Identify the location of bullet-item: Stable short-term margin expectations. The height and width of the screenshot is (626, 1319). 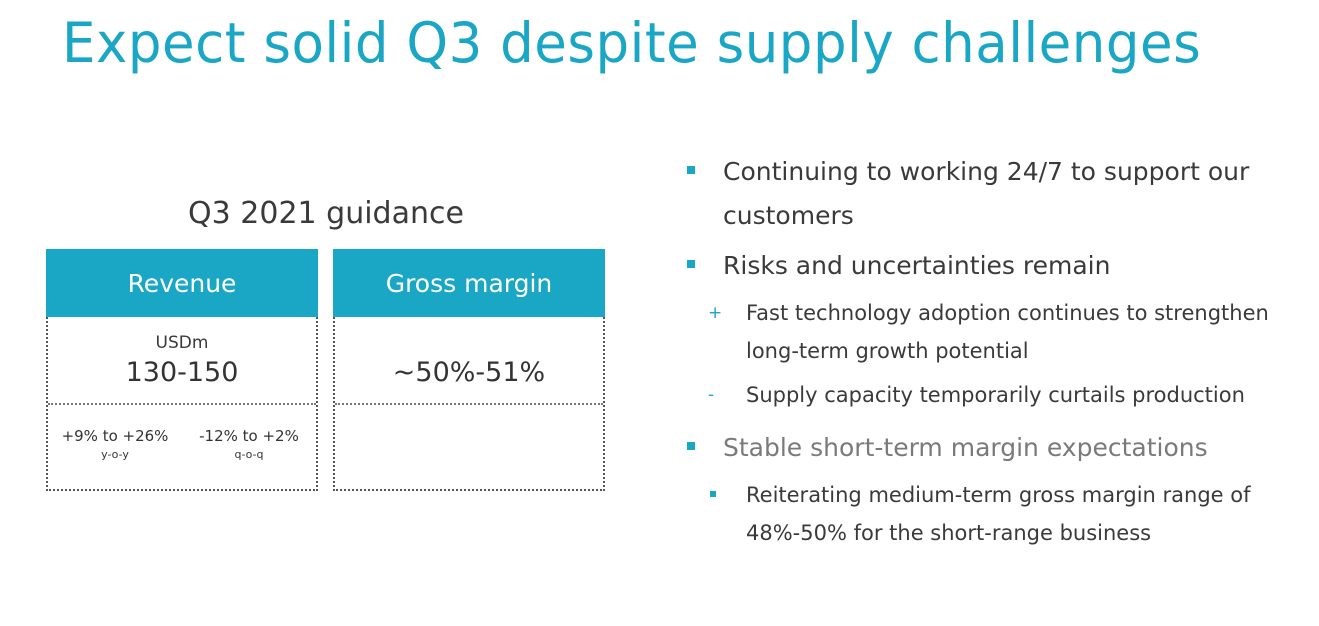
(993, 448).